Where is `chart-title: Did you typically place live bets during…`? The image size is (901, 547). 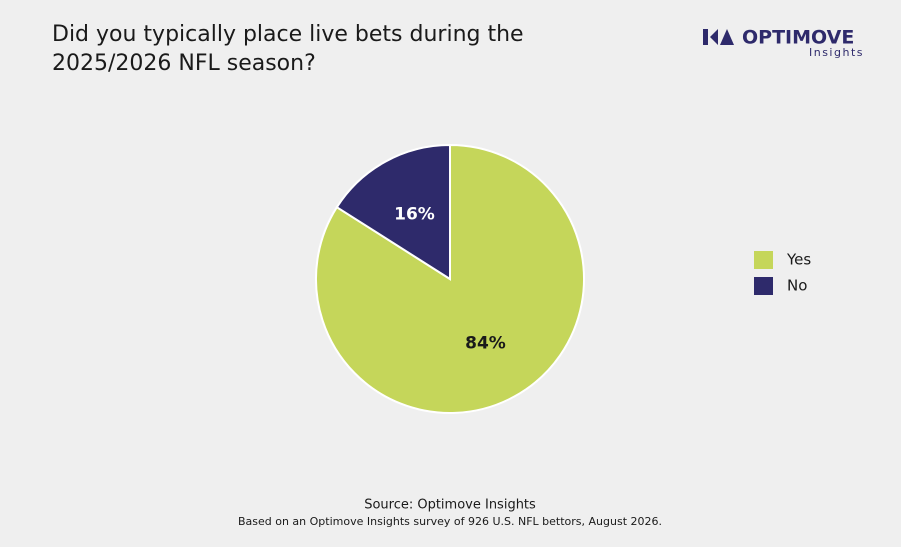 chart-title: Did you typically place live bets during… is located at coordinates (288, 49).